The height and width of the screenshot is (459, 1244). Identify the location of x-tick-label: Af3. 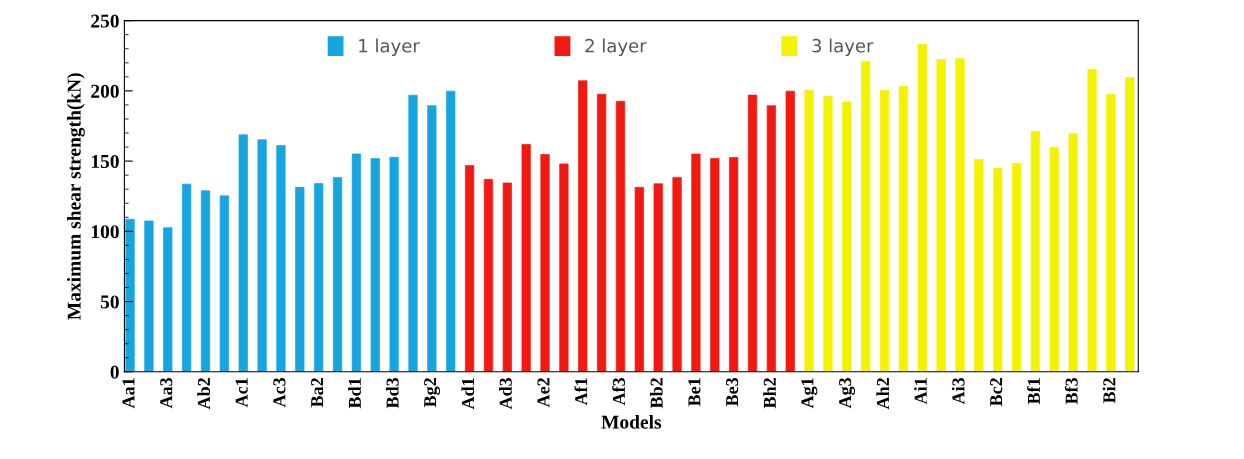
(618, 391).